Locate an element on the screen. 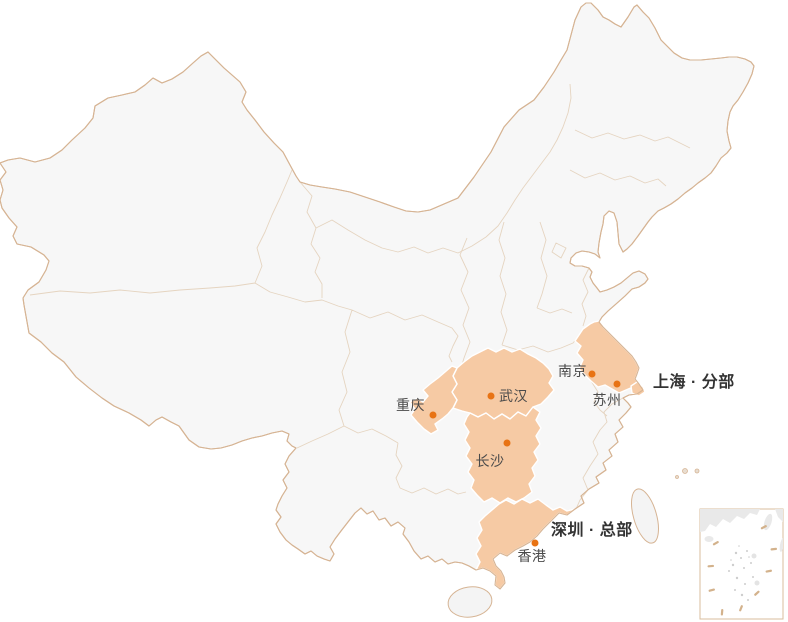 This screenshot has width=788, height=622. city-label-hongkong: 香港 is located at coordinates (532, 556).